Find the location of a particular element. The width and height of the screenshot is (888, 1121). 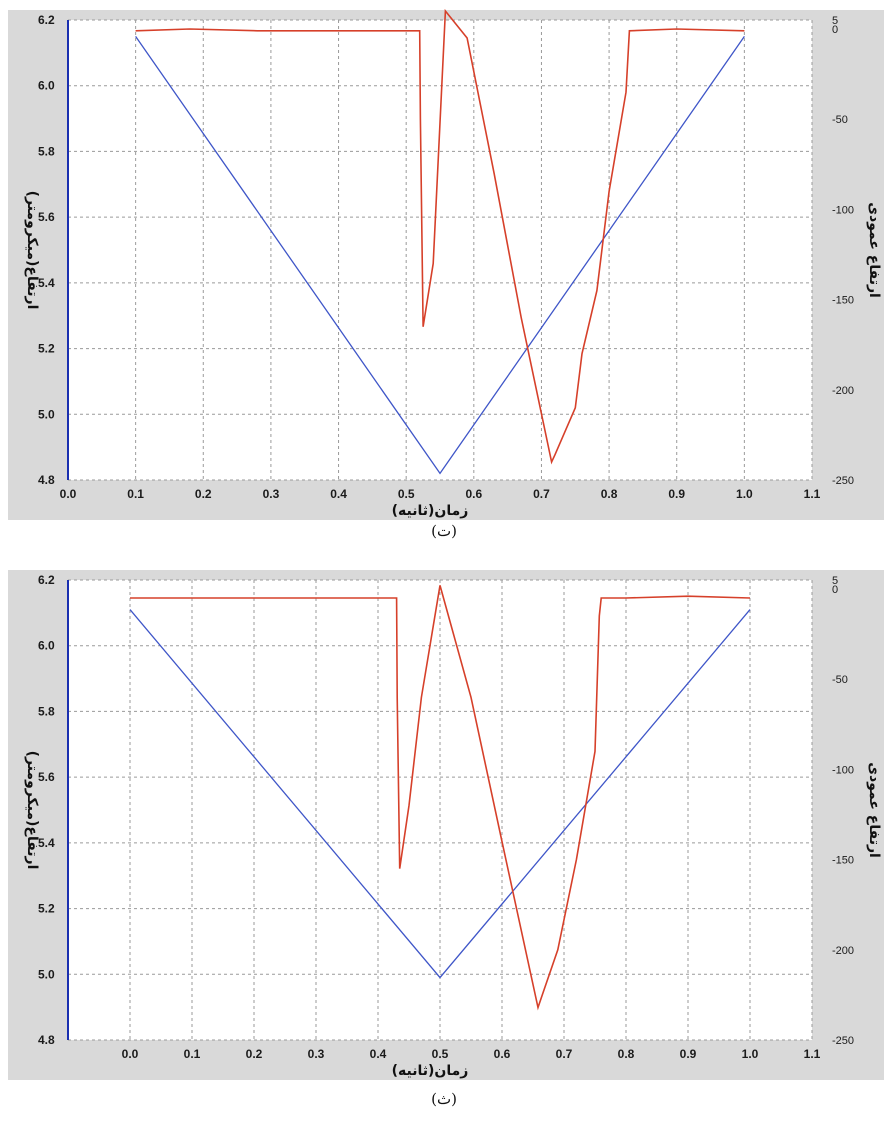

caption-bottom: (ث) is located at coordinates (444, 1099).